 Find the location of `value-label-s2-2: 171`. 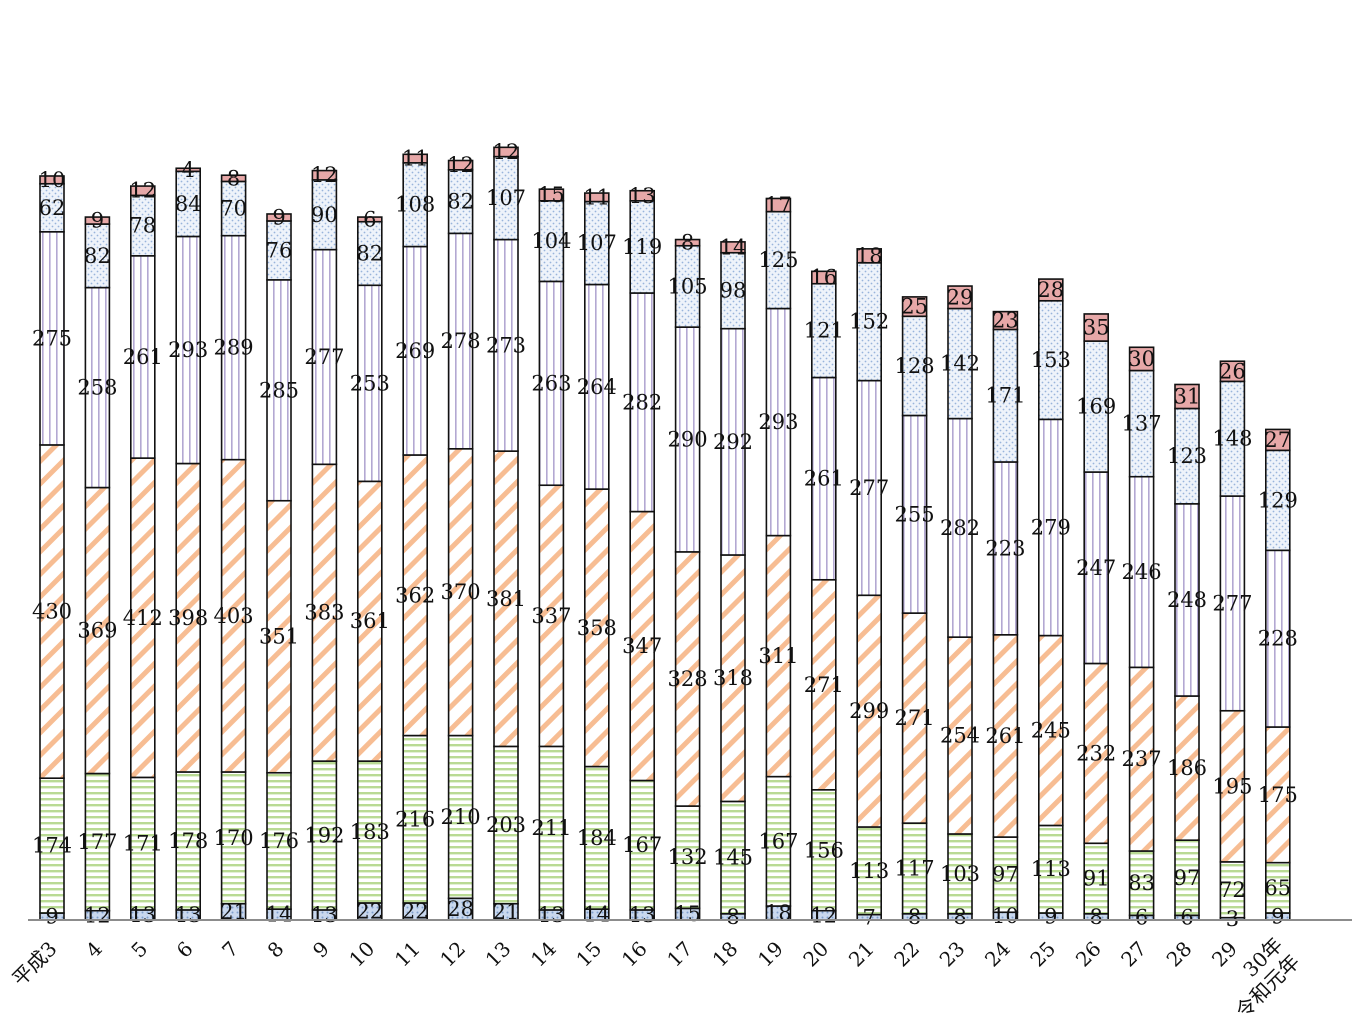

value-label-s2-2: 171 is located at coordinates (143, 844).